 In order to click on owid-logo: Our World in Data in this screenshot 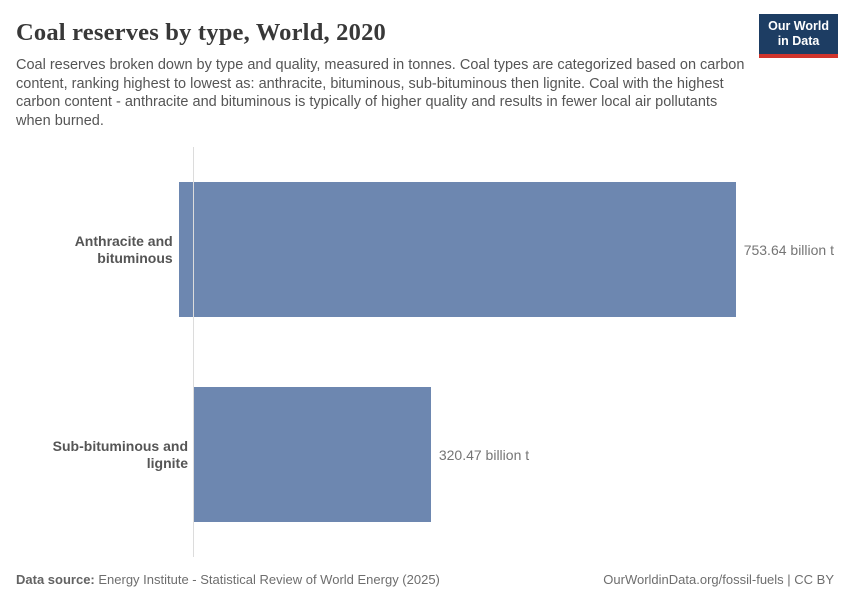, I will do `click(798, 36)`.